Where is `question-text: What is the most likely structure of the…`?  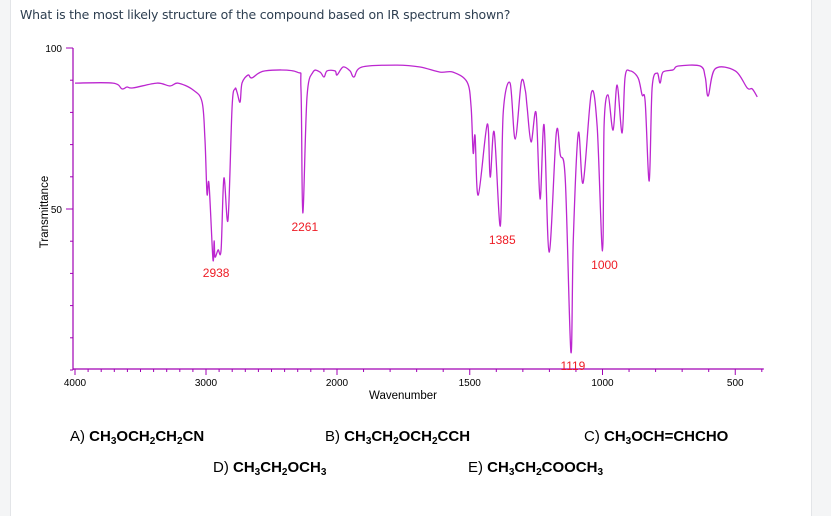 question-text: What is the most likely structure of the… is located at coordinates (265, 14).